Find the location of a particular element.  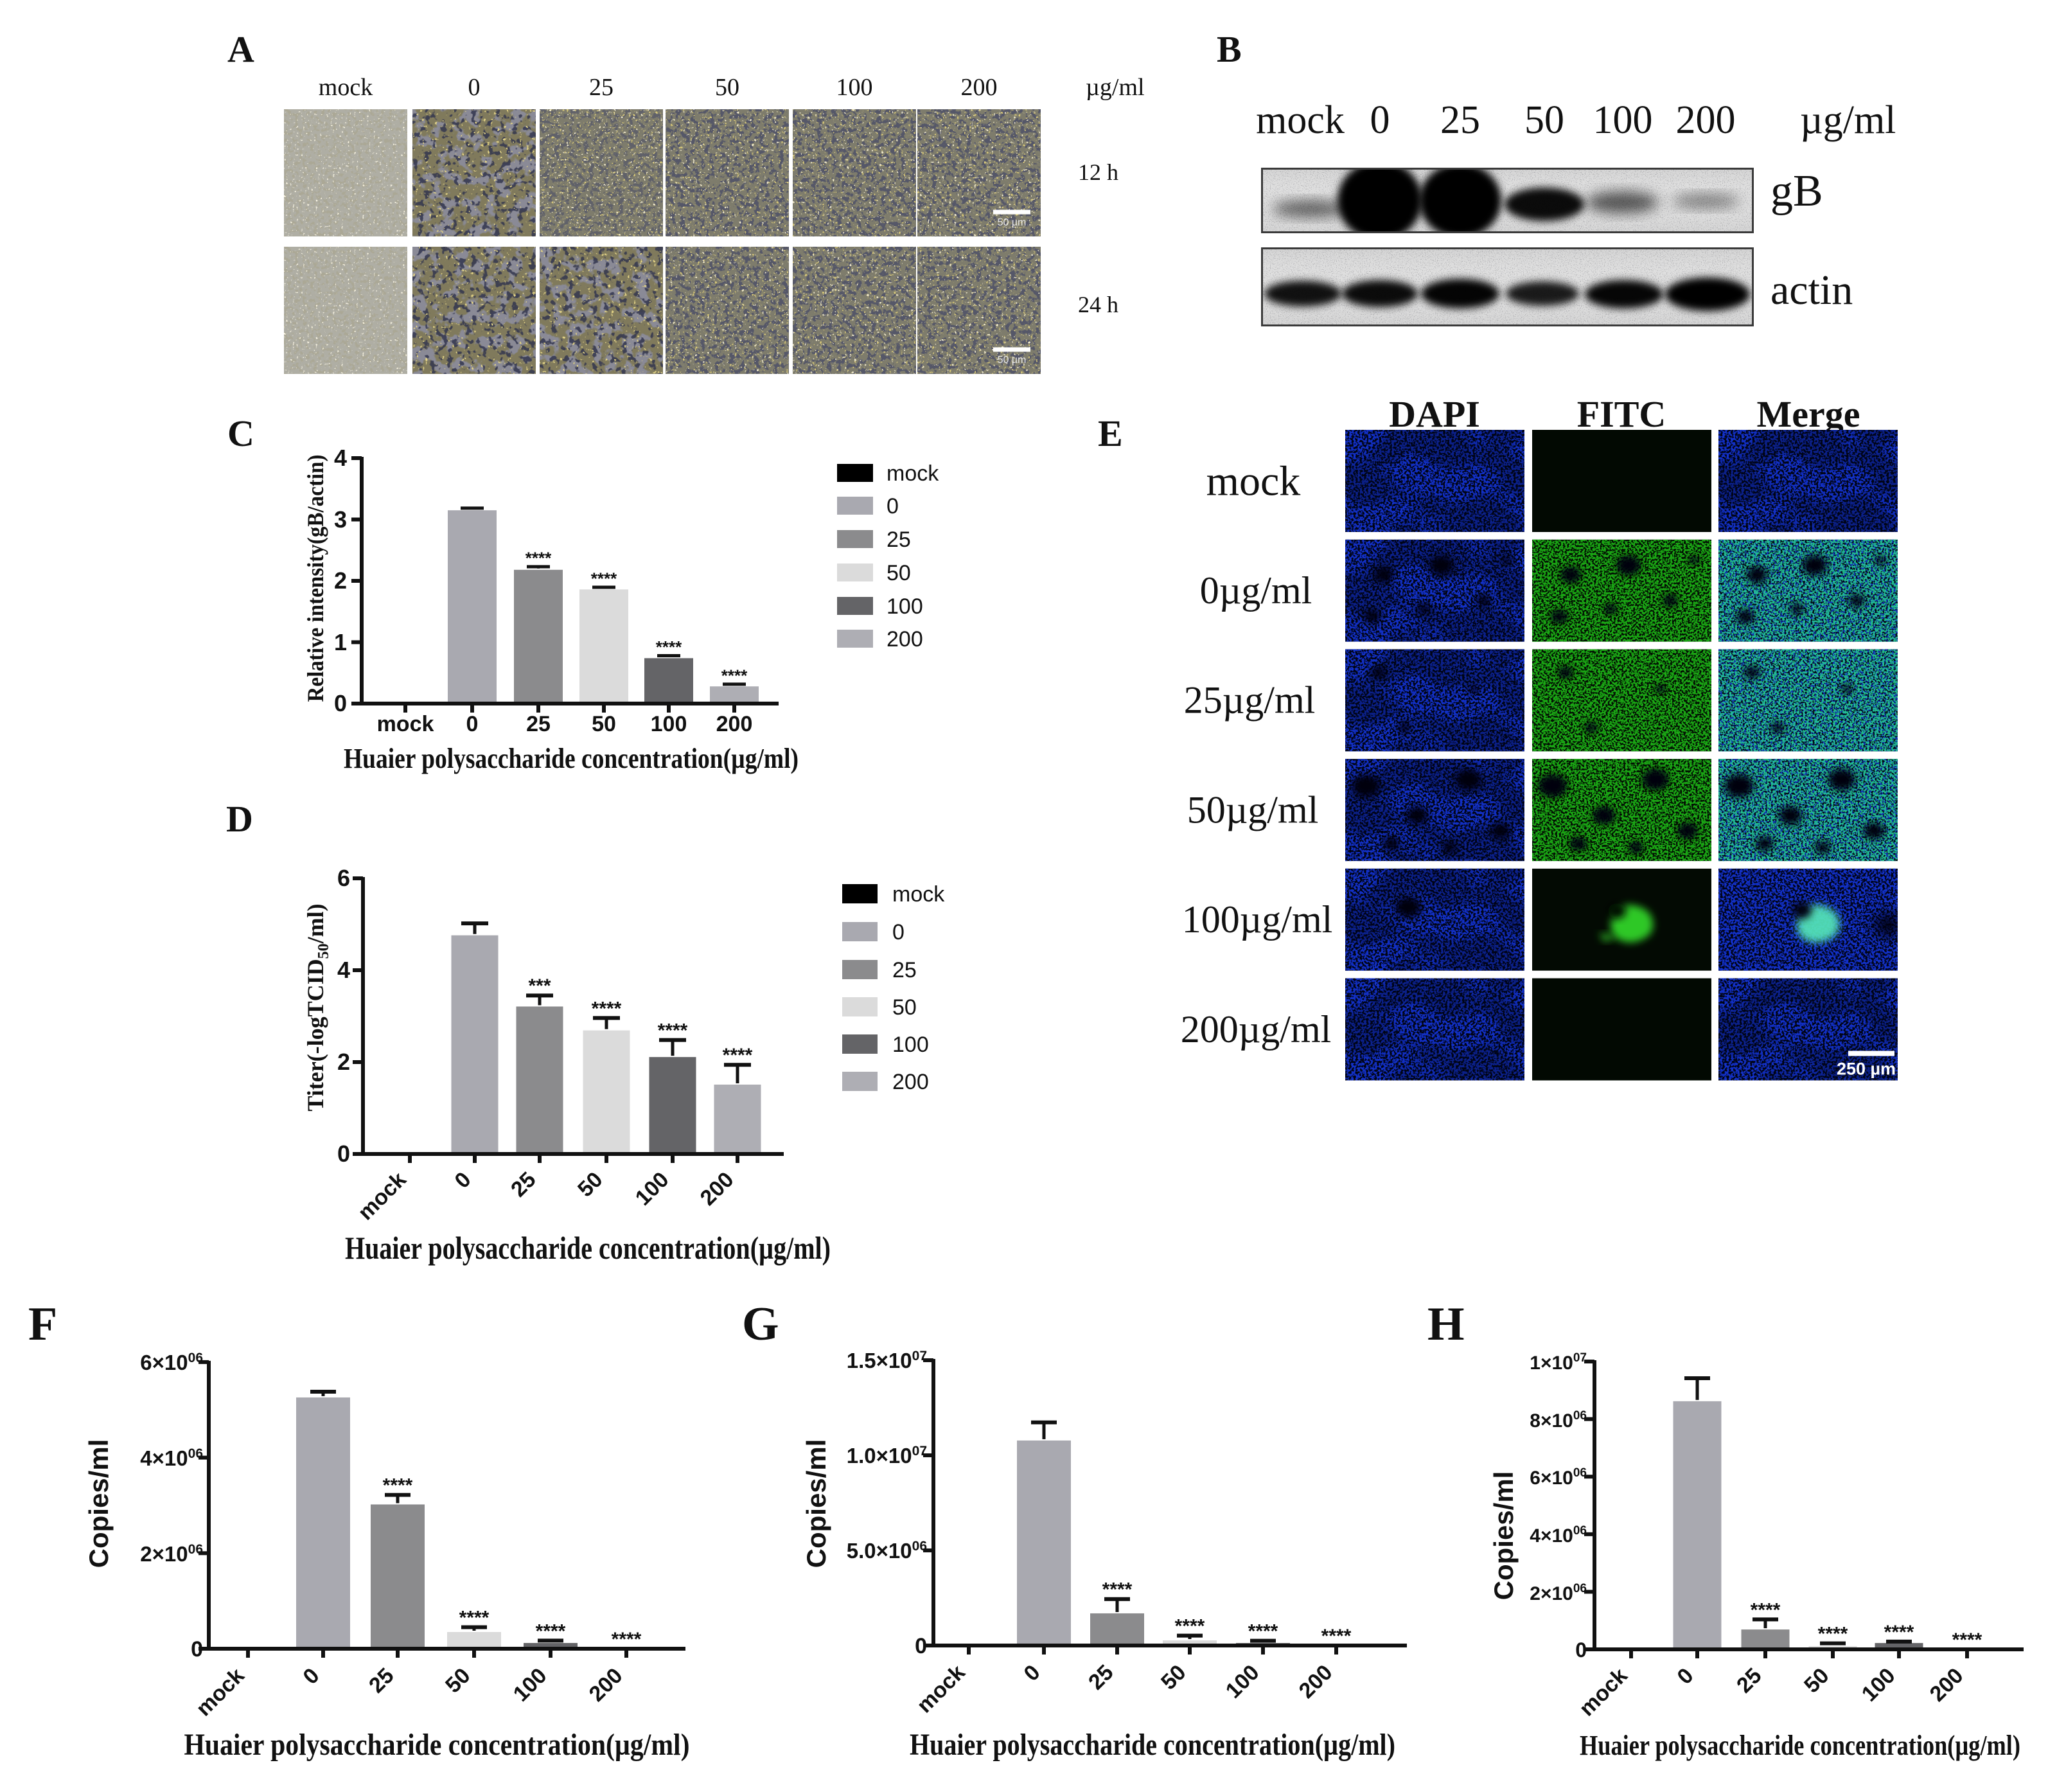

svg-text: G is located at coordinates (760, 1324).